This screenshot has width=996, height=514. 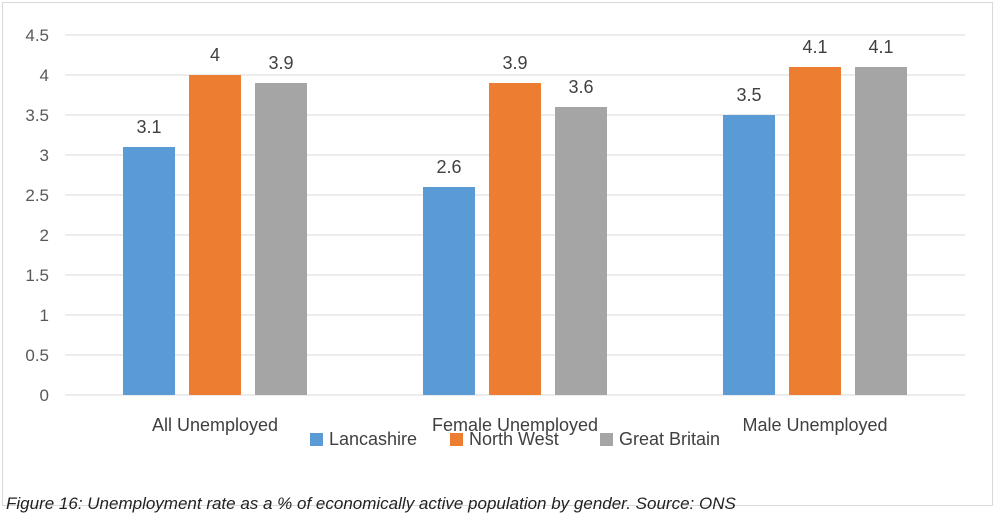 I want to click on legend-label: Lancashire, so click(x=373, y=439).